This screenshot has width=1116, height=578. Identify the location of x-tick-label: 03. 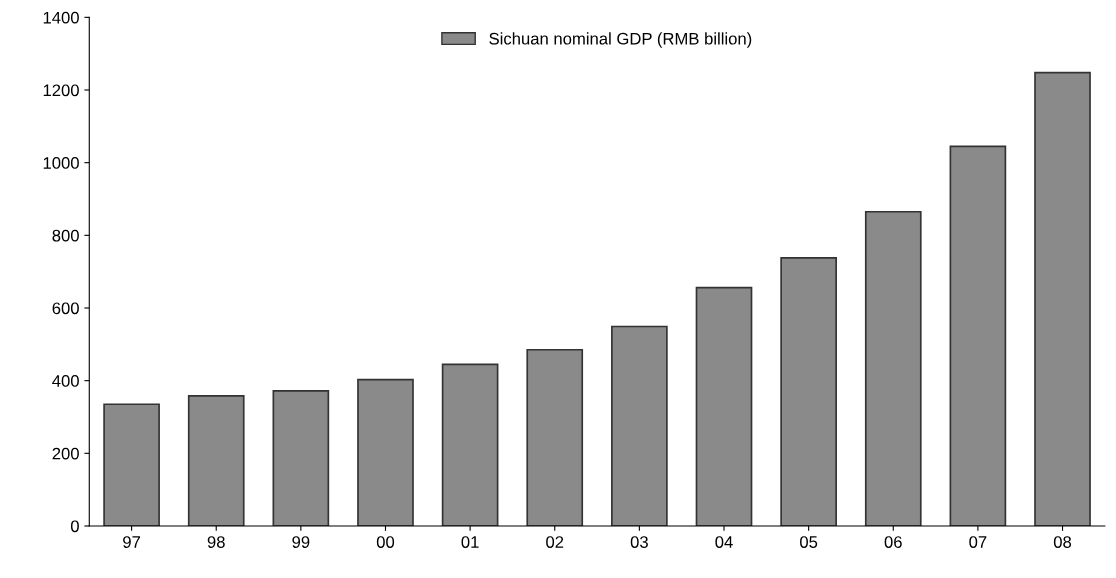
(639, 542).